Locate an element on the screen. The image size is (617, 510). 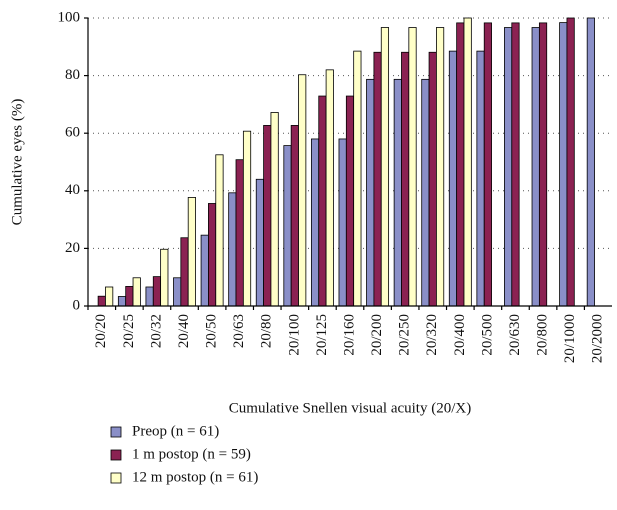
y-tick-label: 0 is located at coordinates (77, 305).